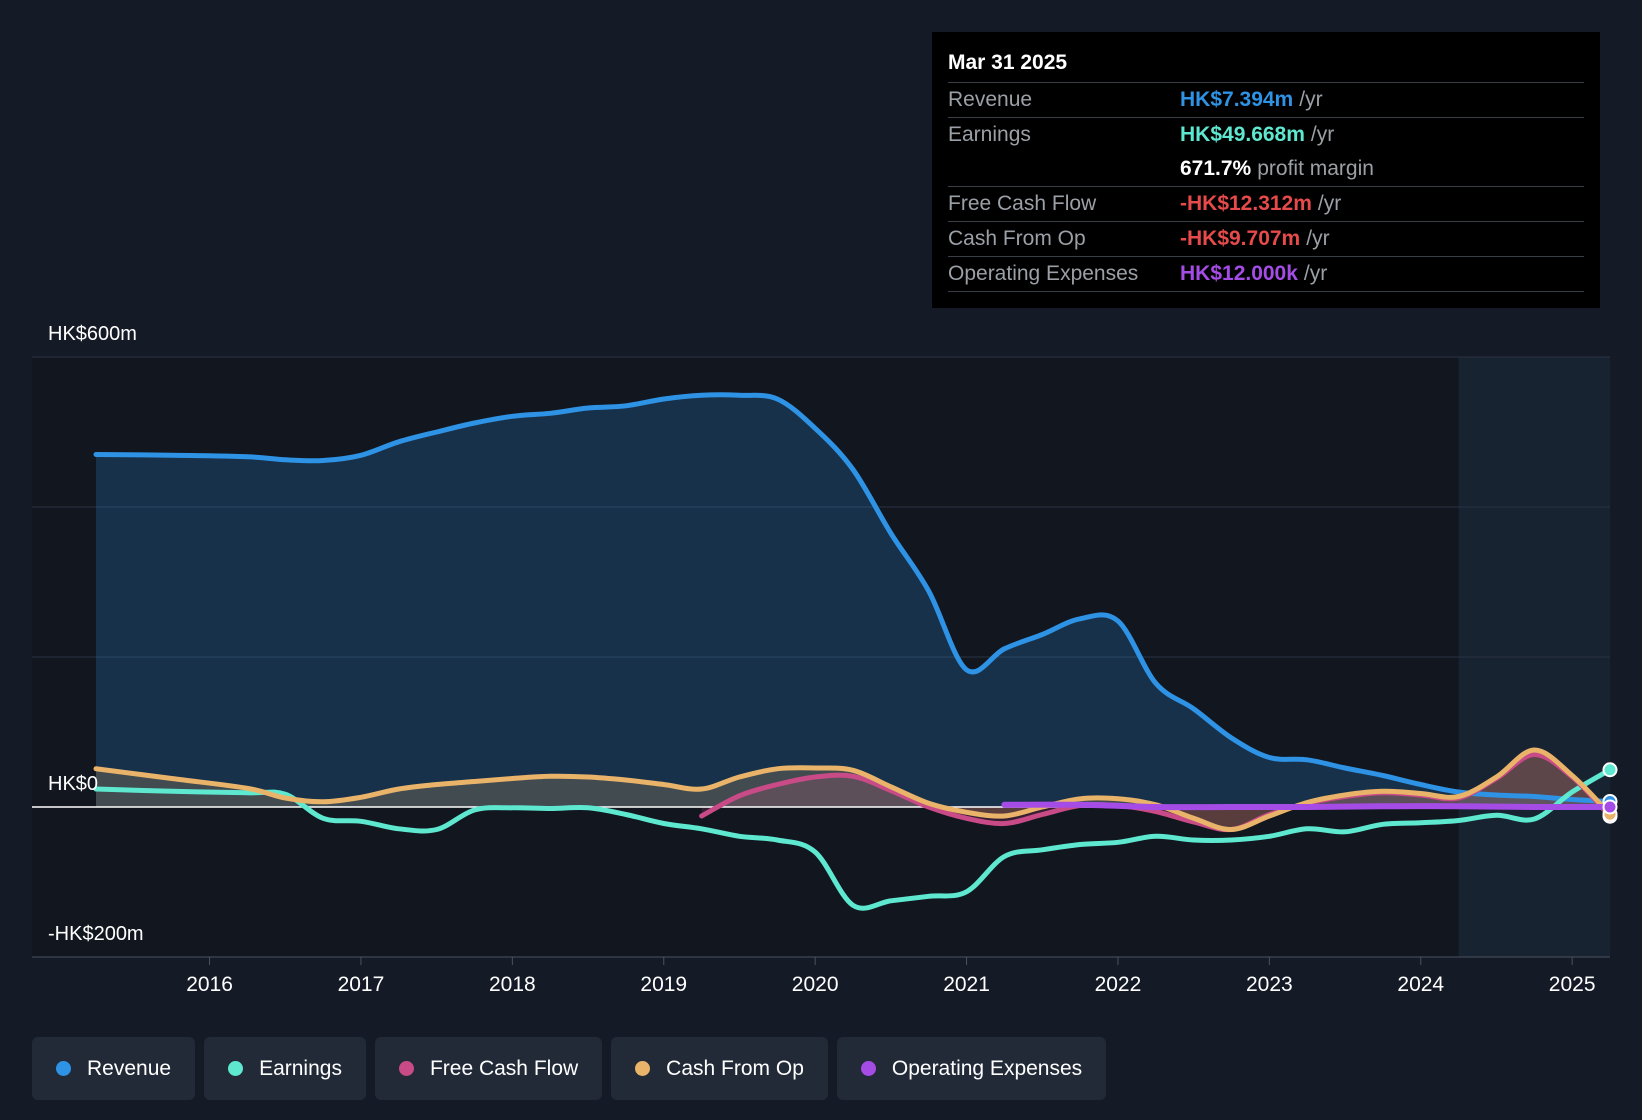 The height and width of the screenshot is (1120, 1642). I want to click on tooltip-row-earnings: Earnings HK$49.668m /yr, so click(1266, 135).